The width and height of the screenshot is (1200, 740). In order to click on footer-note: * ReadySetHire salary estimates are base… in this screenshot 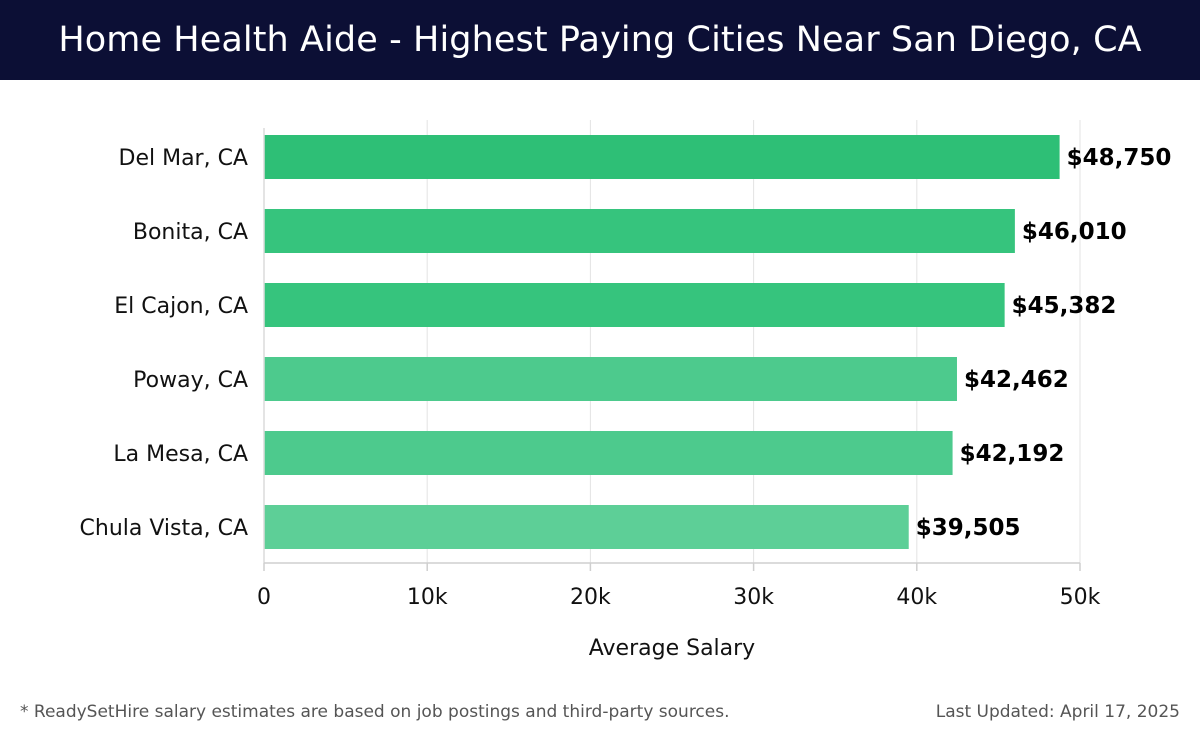, I will do `click(375, 712)`.